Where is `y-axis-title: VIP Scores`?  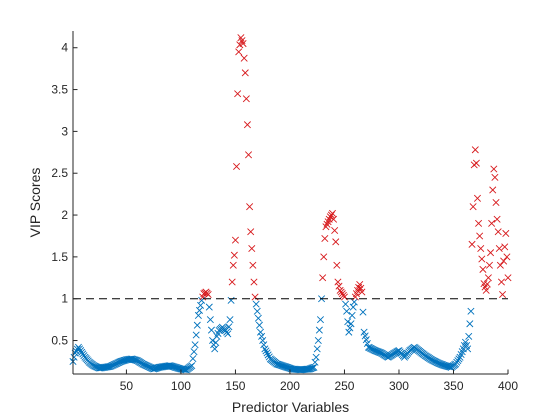 y-axis-title: VIP Scores is located at coordinates (35, 203).